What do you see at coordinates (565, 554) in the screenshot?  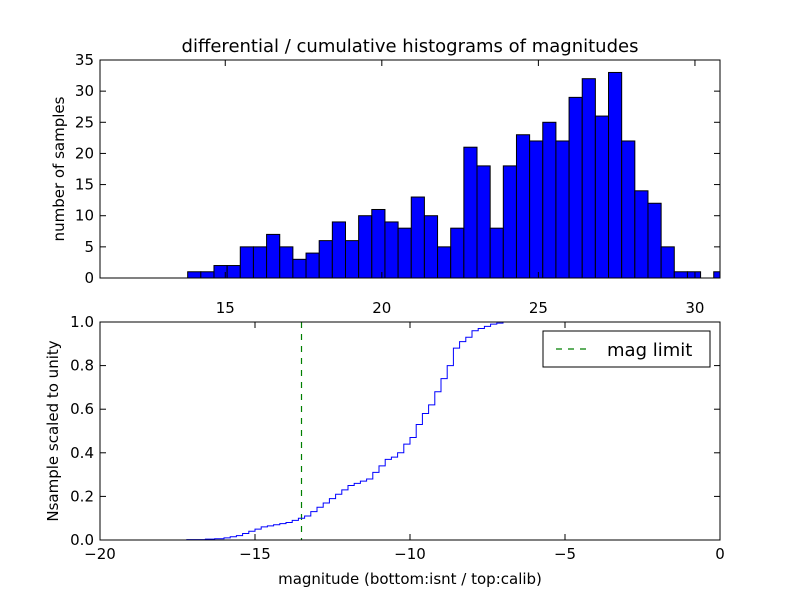 I see `x-tick-label: −5` at bounding box center [565, 554].